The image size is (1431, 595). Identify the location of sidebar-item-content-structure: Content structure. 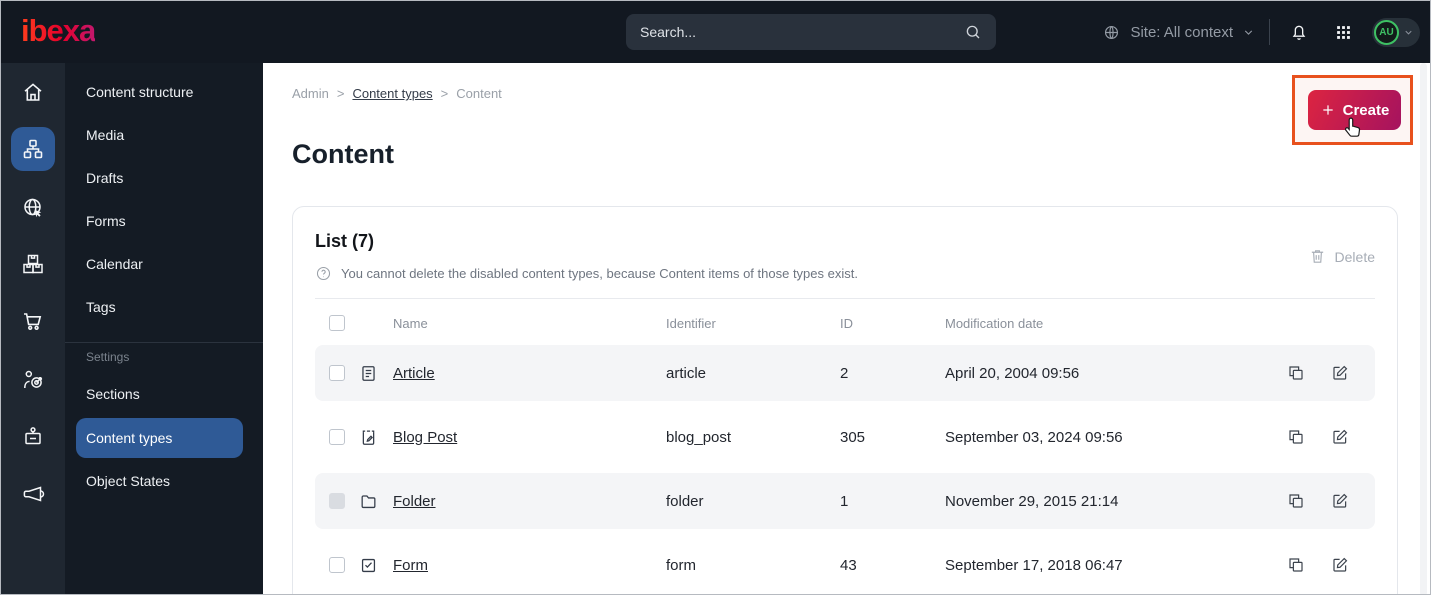
(164, 92).